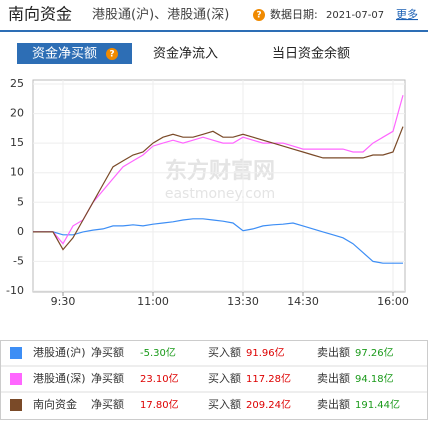 Image resolution: width=428 pixels, height=424 pixels. Describe the element at coordinates (17, 172) in the screenshot. I see `y-tick-label: 10` at that location.